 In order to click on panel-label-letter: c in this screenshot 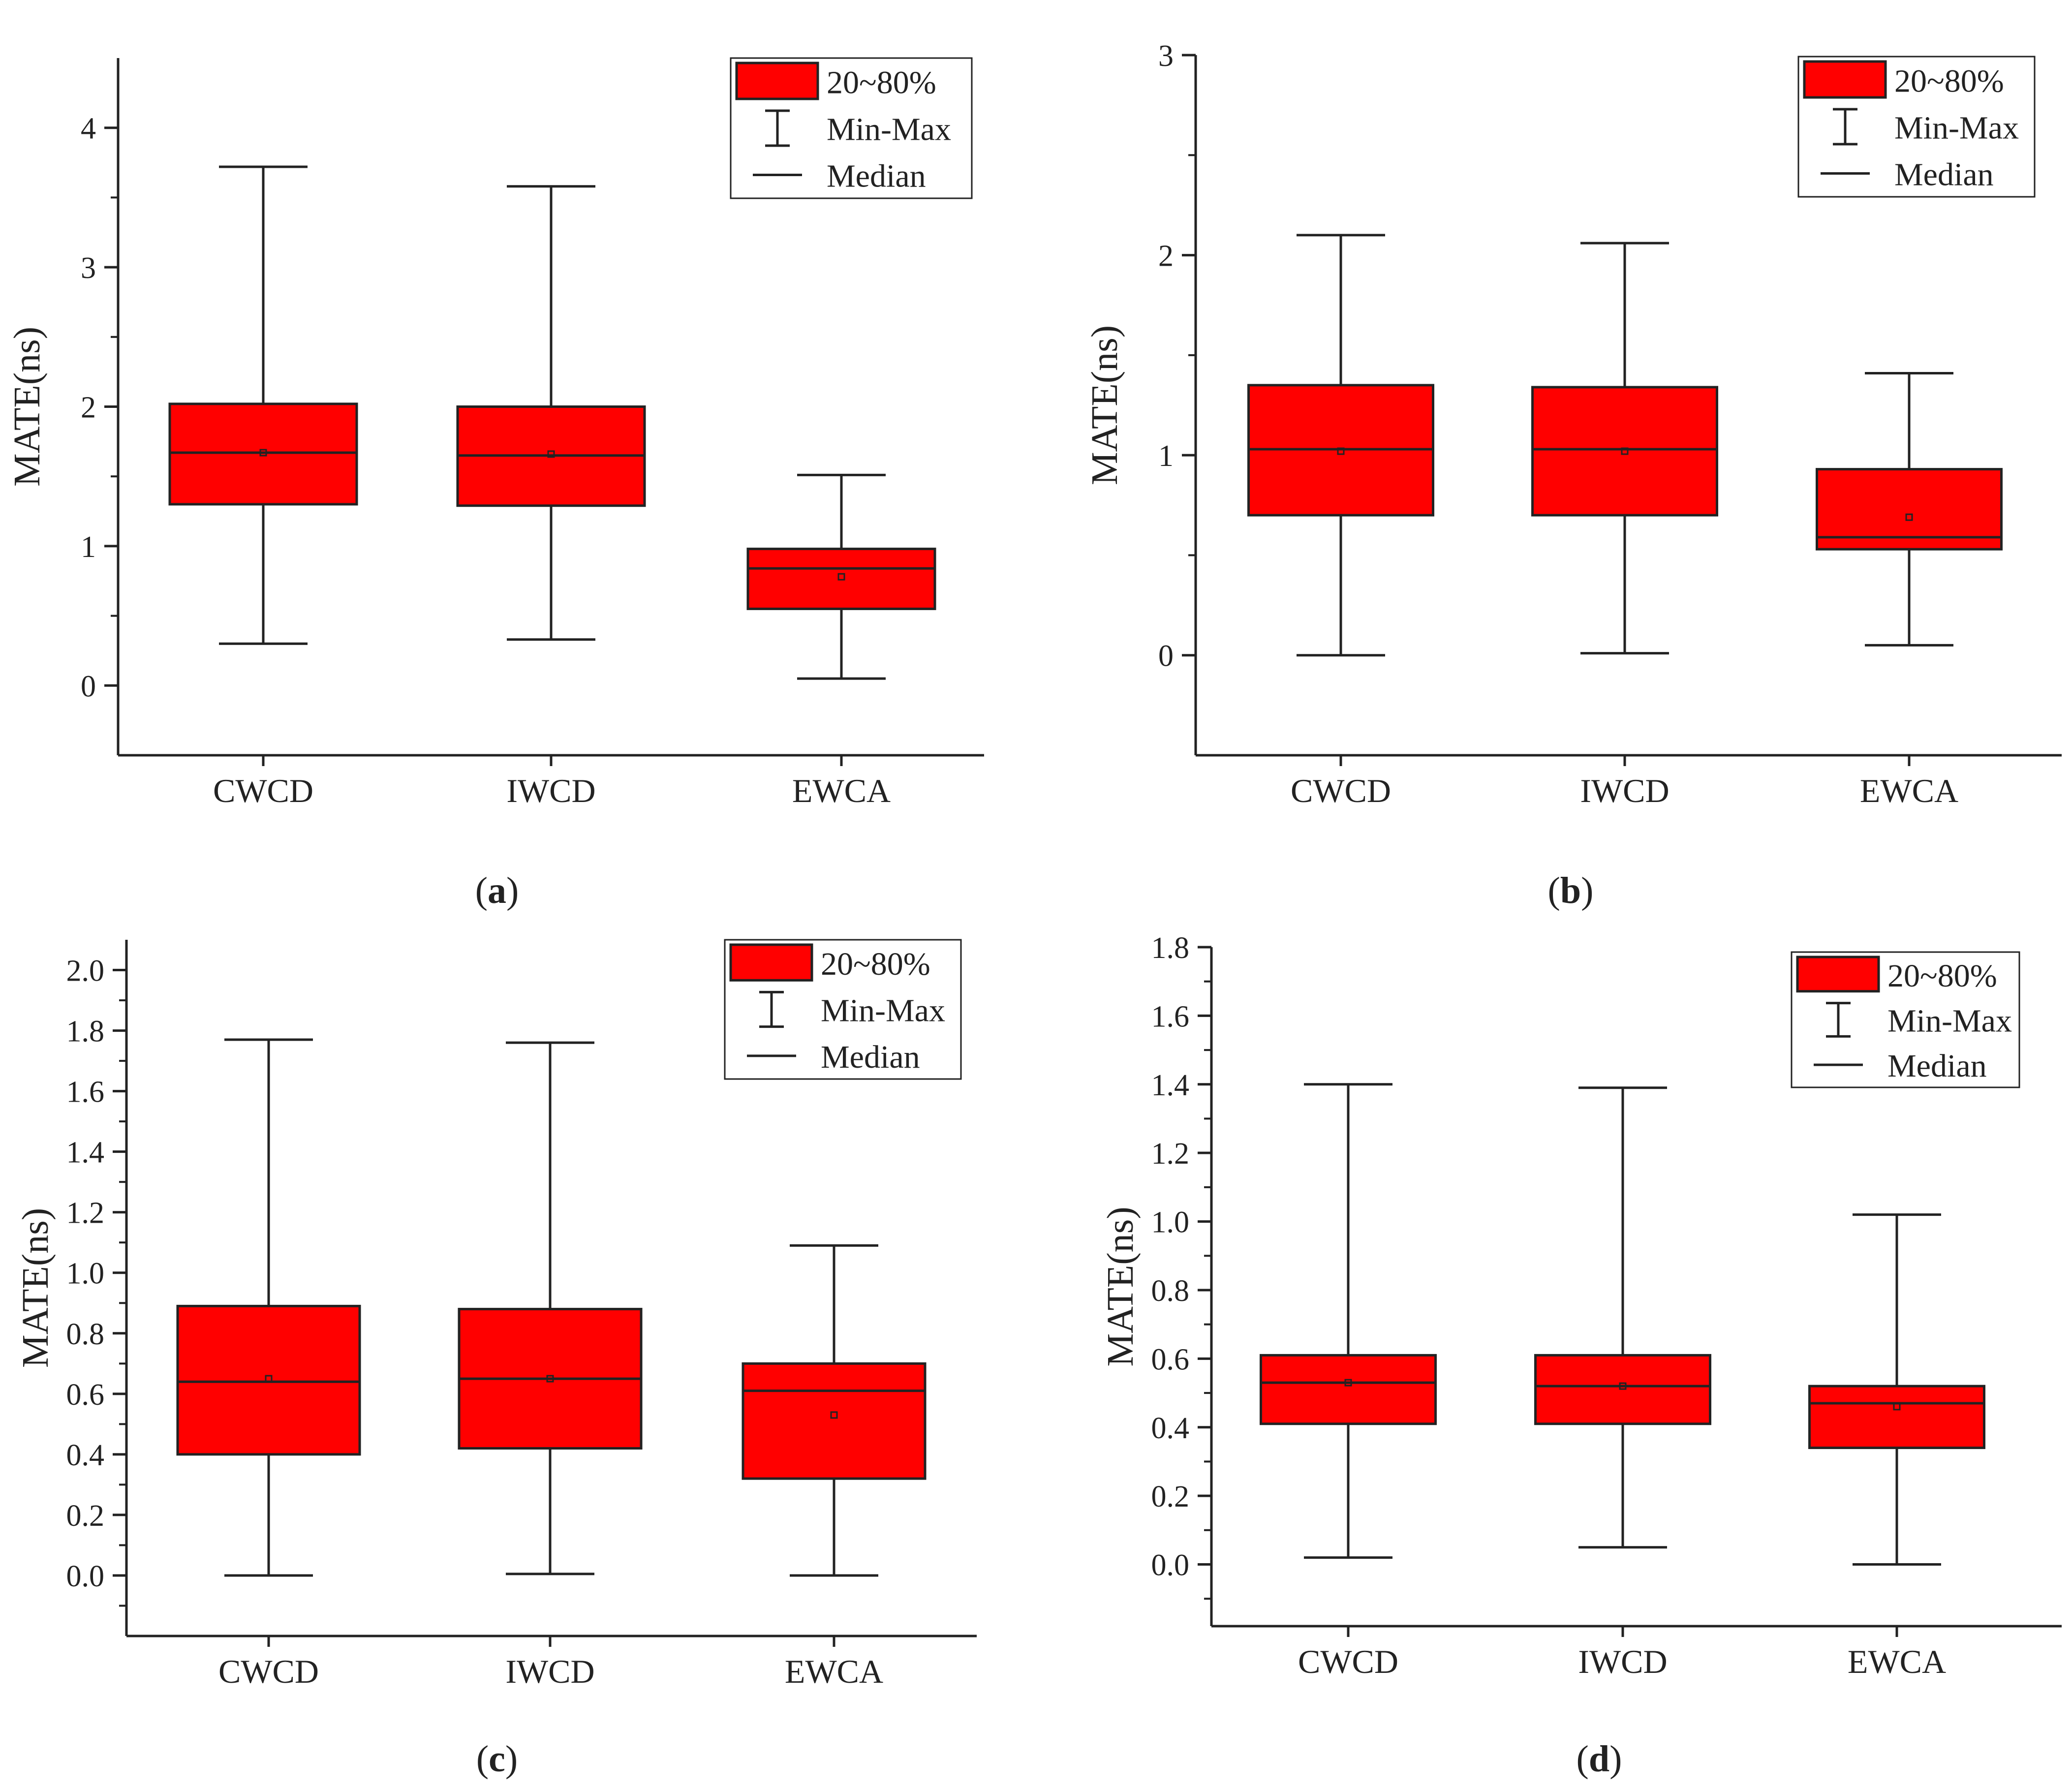, I will do `click(497, 1759)`.